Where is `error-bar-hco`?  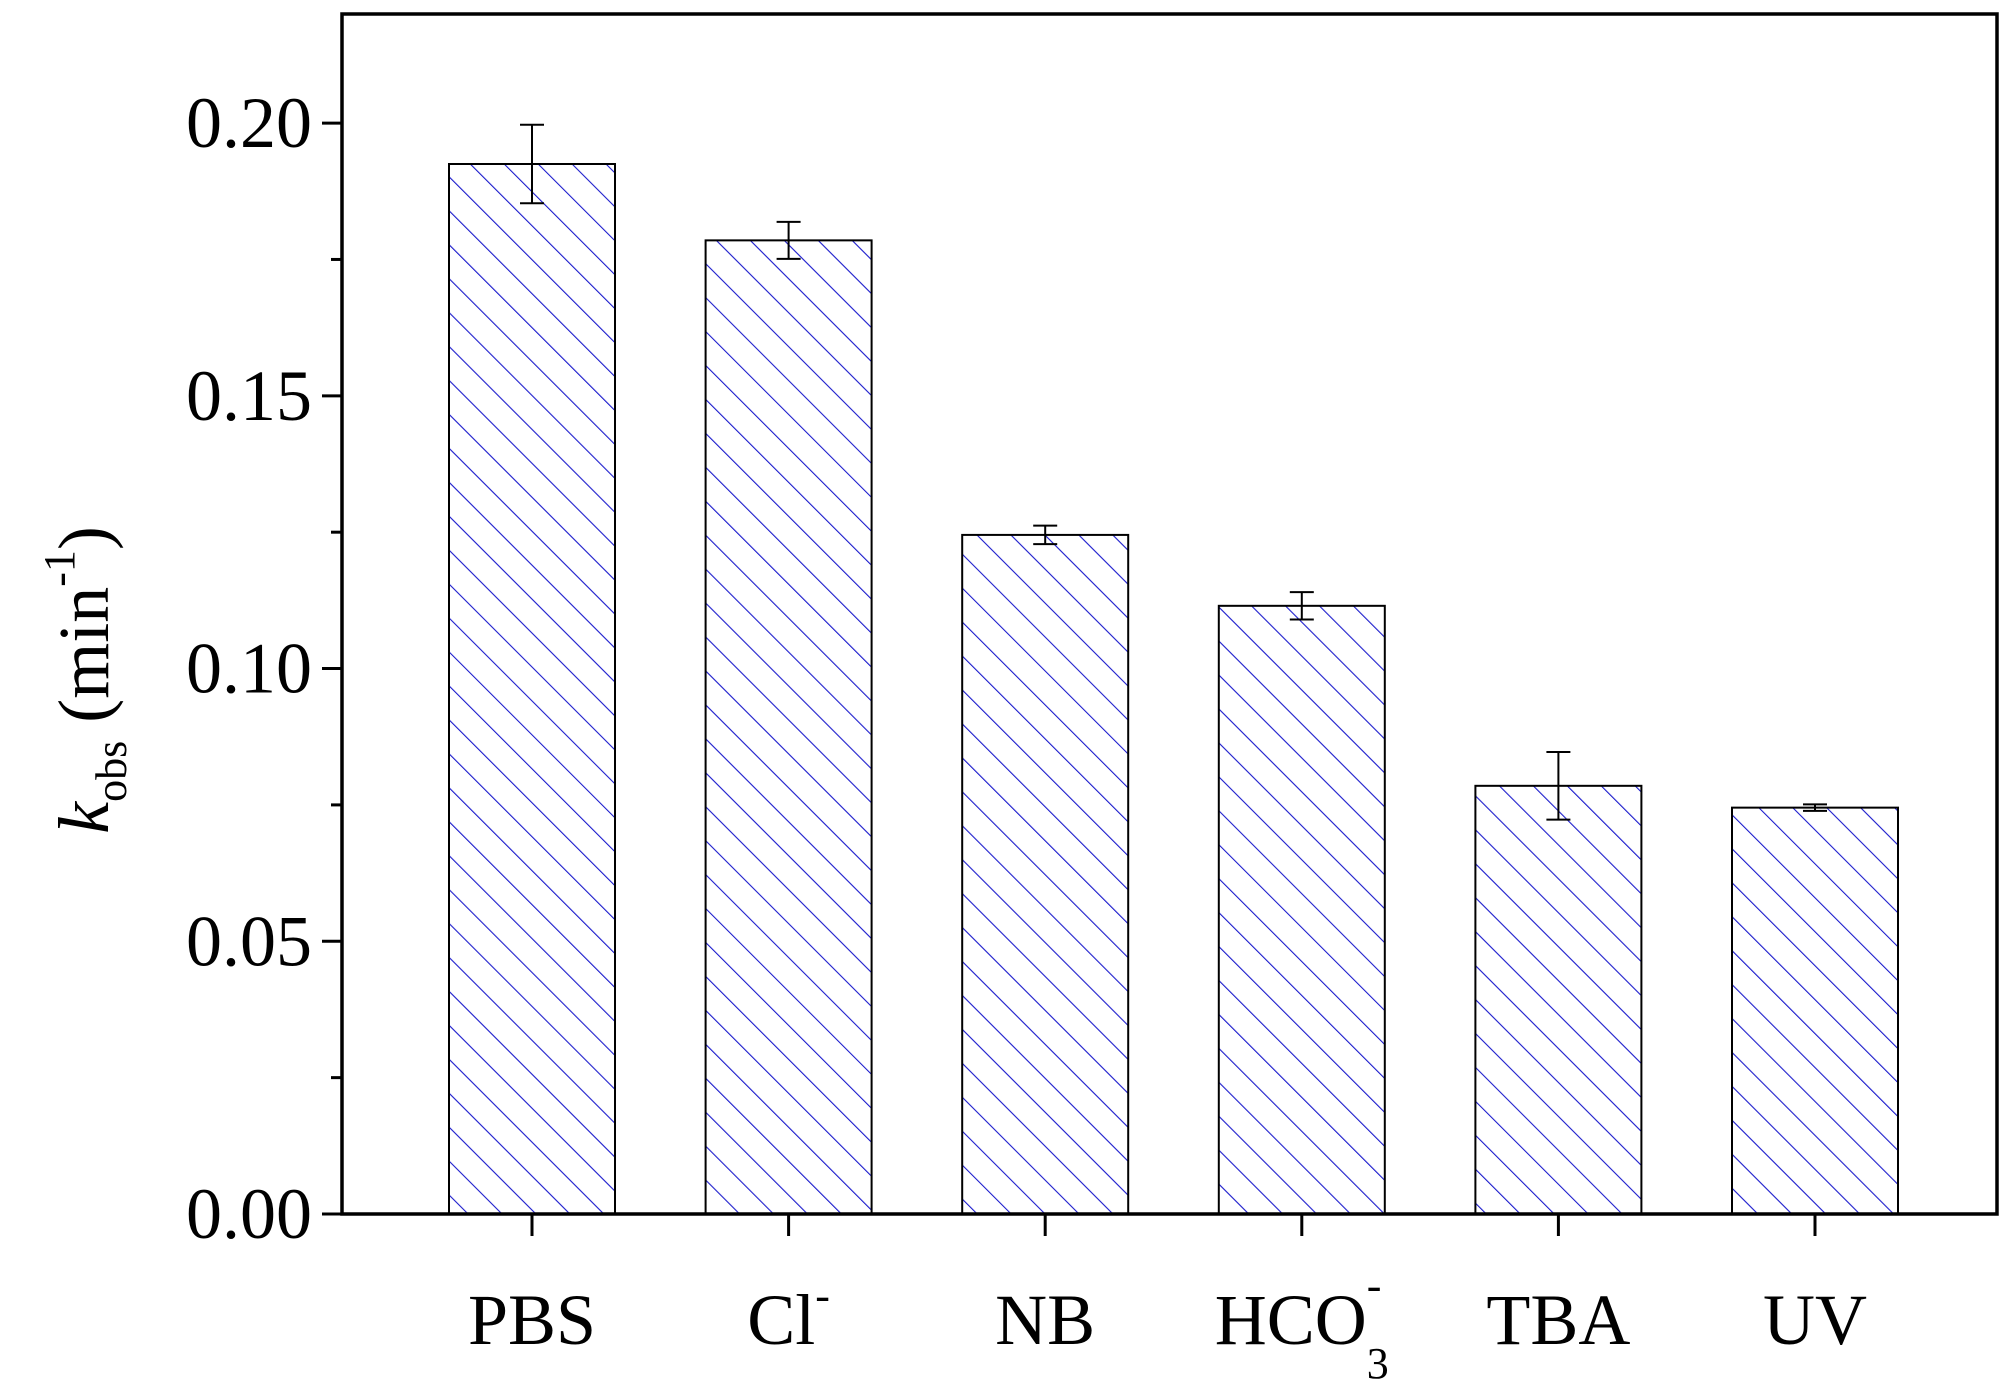 error-bar-hco is located at coordinates (1301, 606).